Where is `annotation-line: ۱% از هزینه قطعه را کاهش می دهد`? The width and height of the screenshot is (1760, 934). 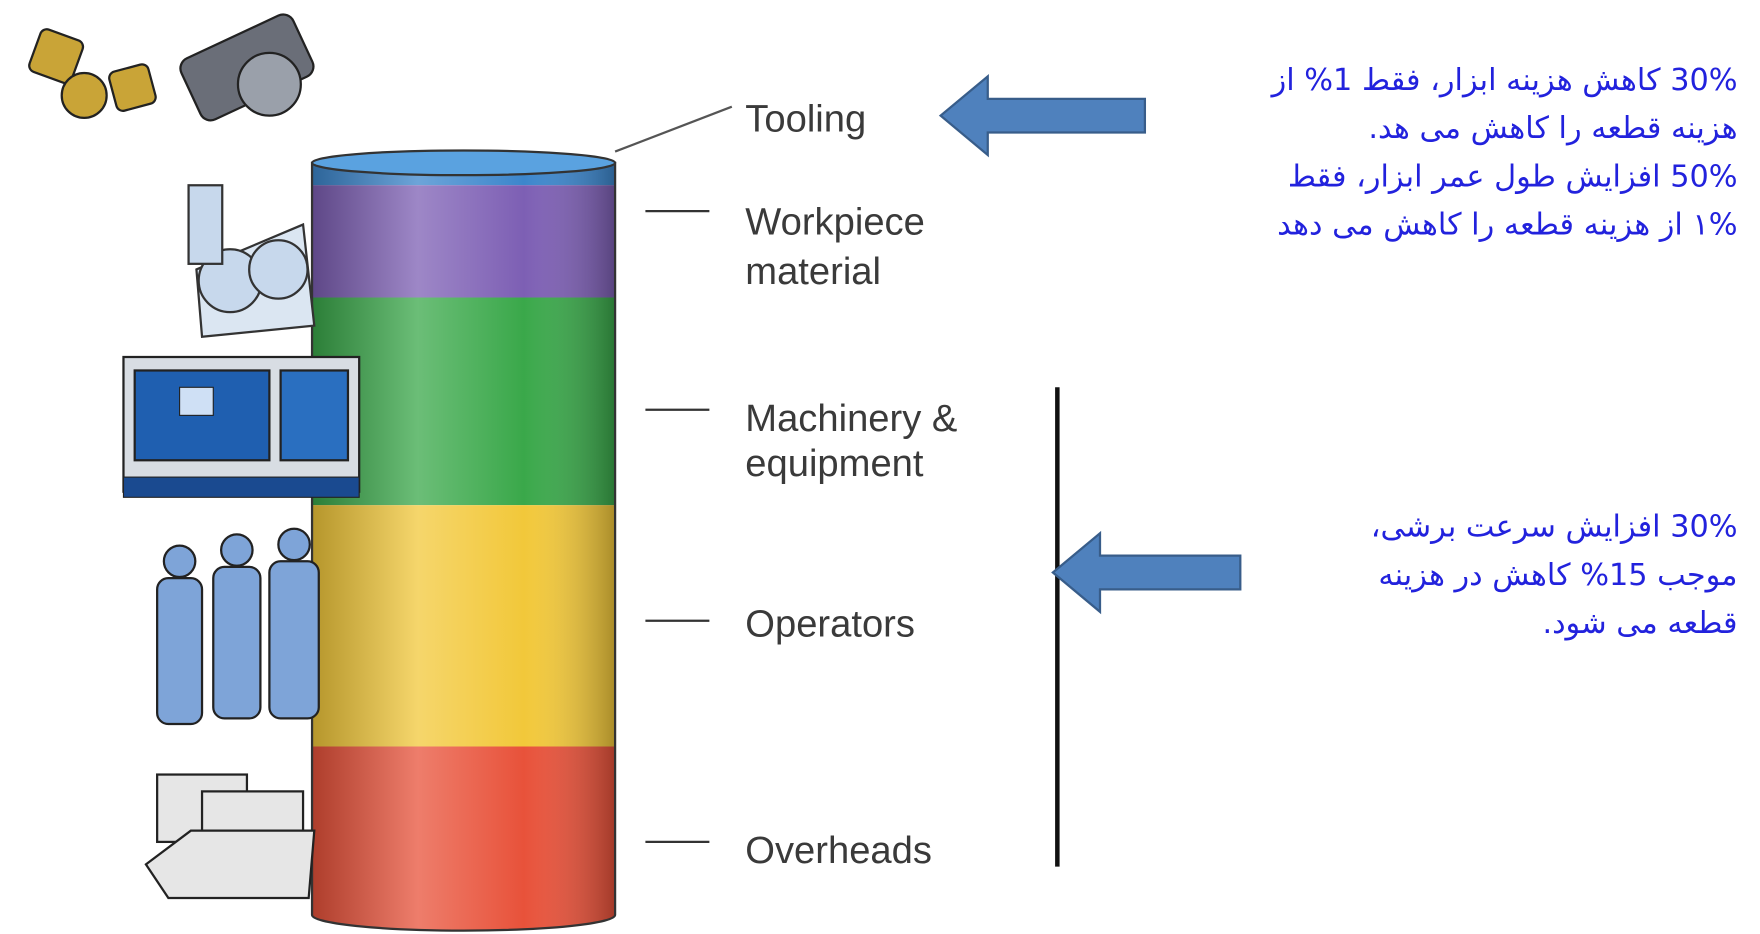
annotation-line: ۱% از هزینه قطعه را کاهش می دهد is located at coordinates (1507, 225).